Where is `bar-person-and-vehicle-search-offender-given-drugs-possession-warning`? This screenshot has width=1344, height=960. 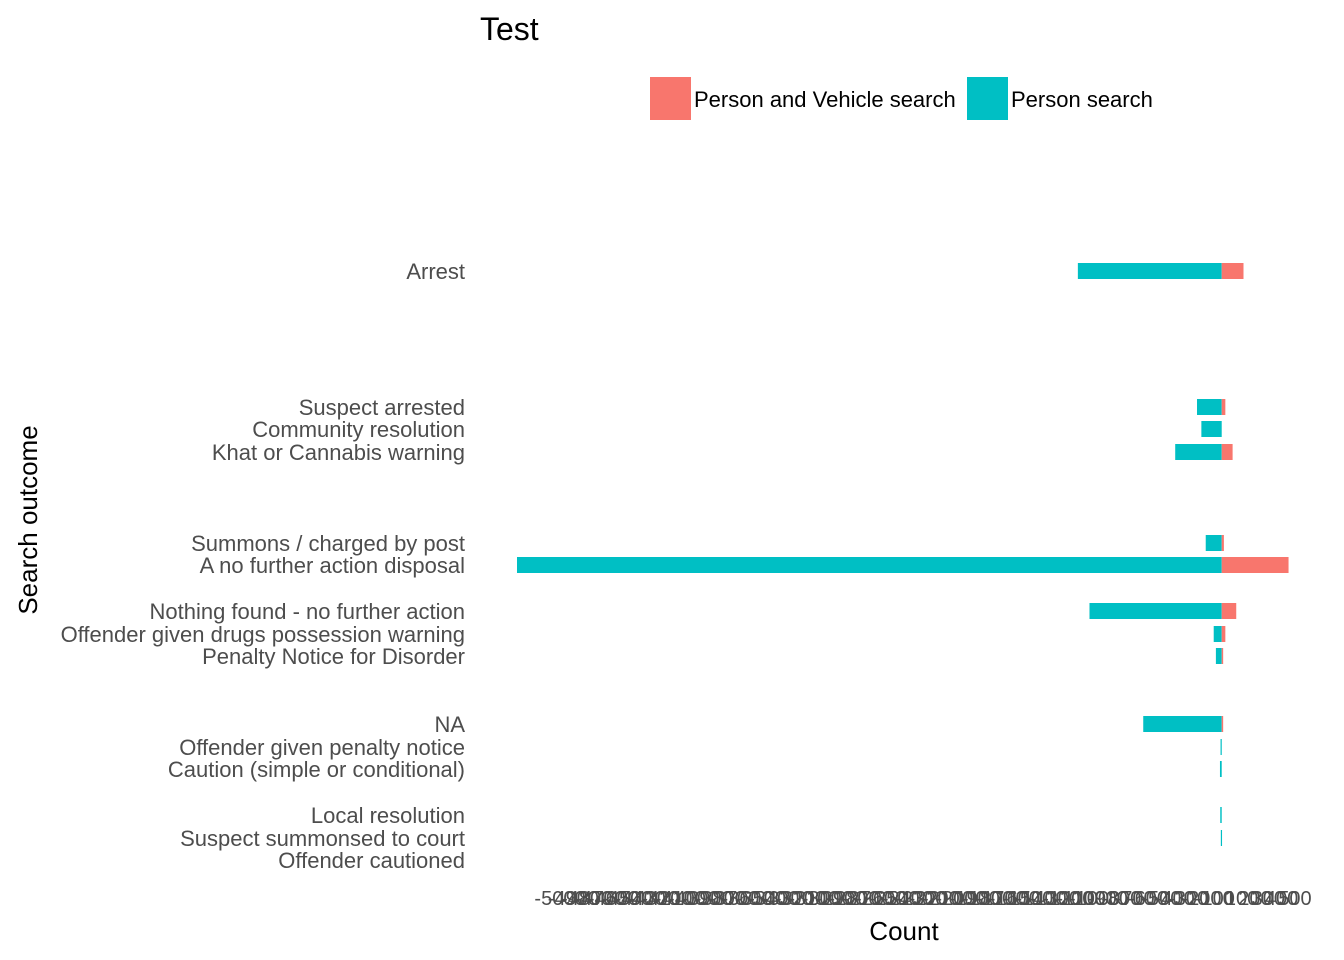 bar-person-and-vehicle-search-offender-given-drugs-possession-warning is located at coordinates (1223, 634).